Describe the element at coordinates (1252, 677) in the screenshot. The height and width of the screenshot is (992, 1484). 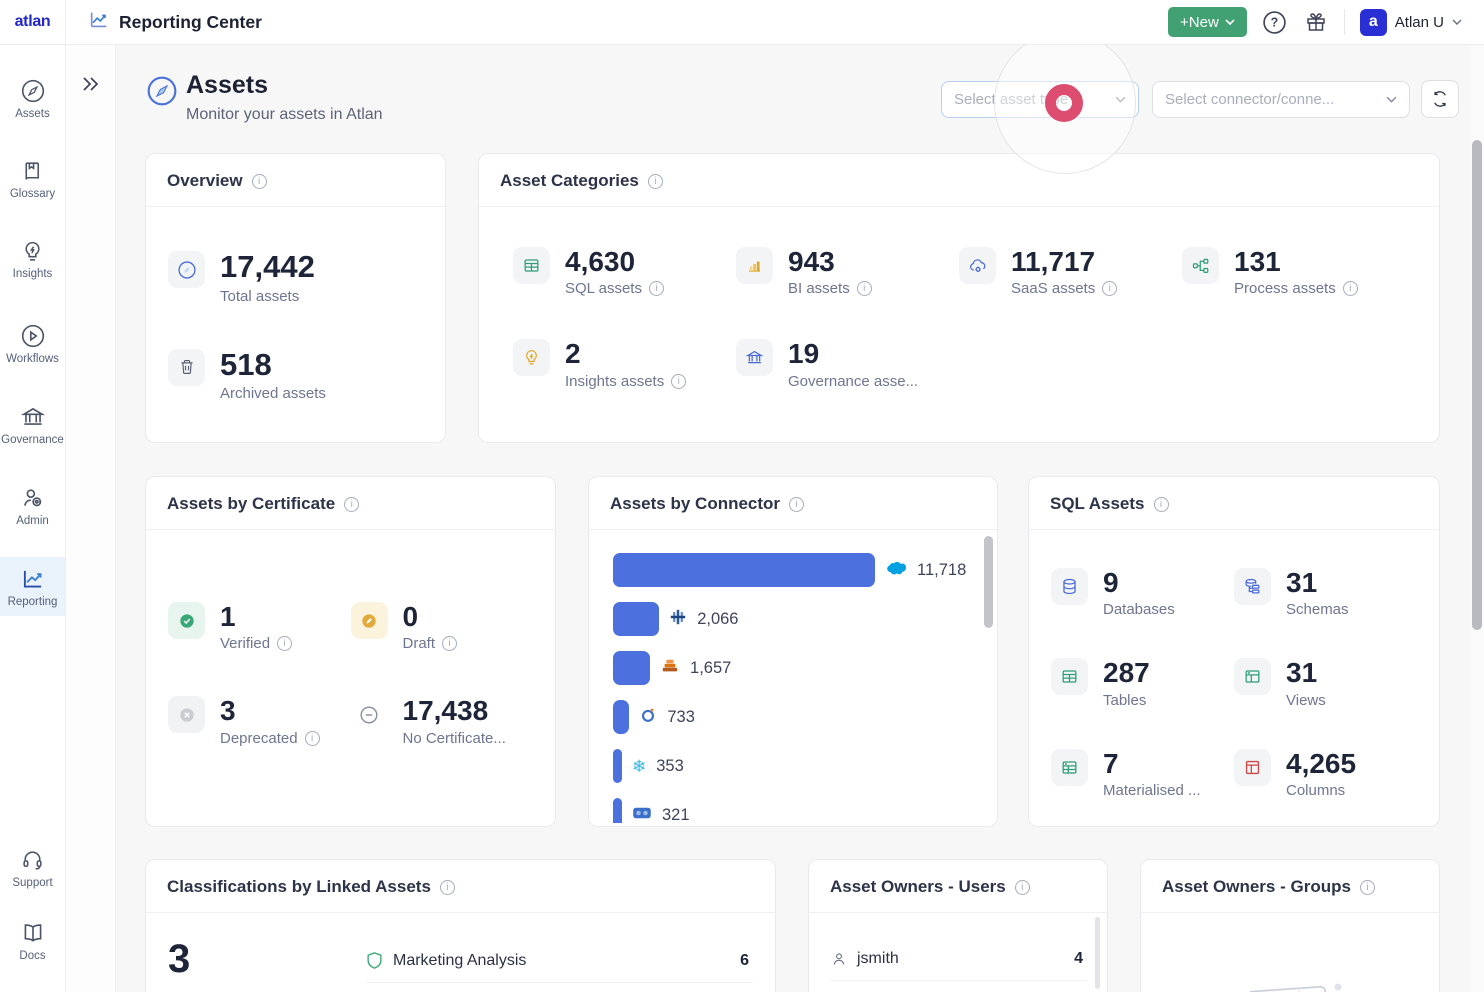
I see `view-table-icon` at that location.